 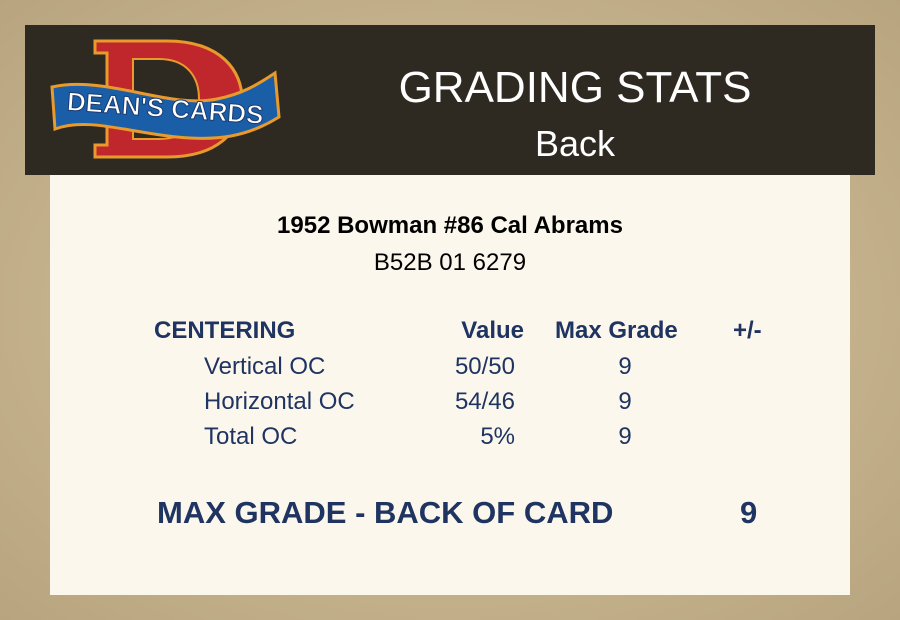 What do you see at coordinates (575, 87) in the screenshot?
I see `page-title: GRADING STATS` at bounding box center [575, 87].